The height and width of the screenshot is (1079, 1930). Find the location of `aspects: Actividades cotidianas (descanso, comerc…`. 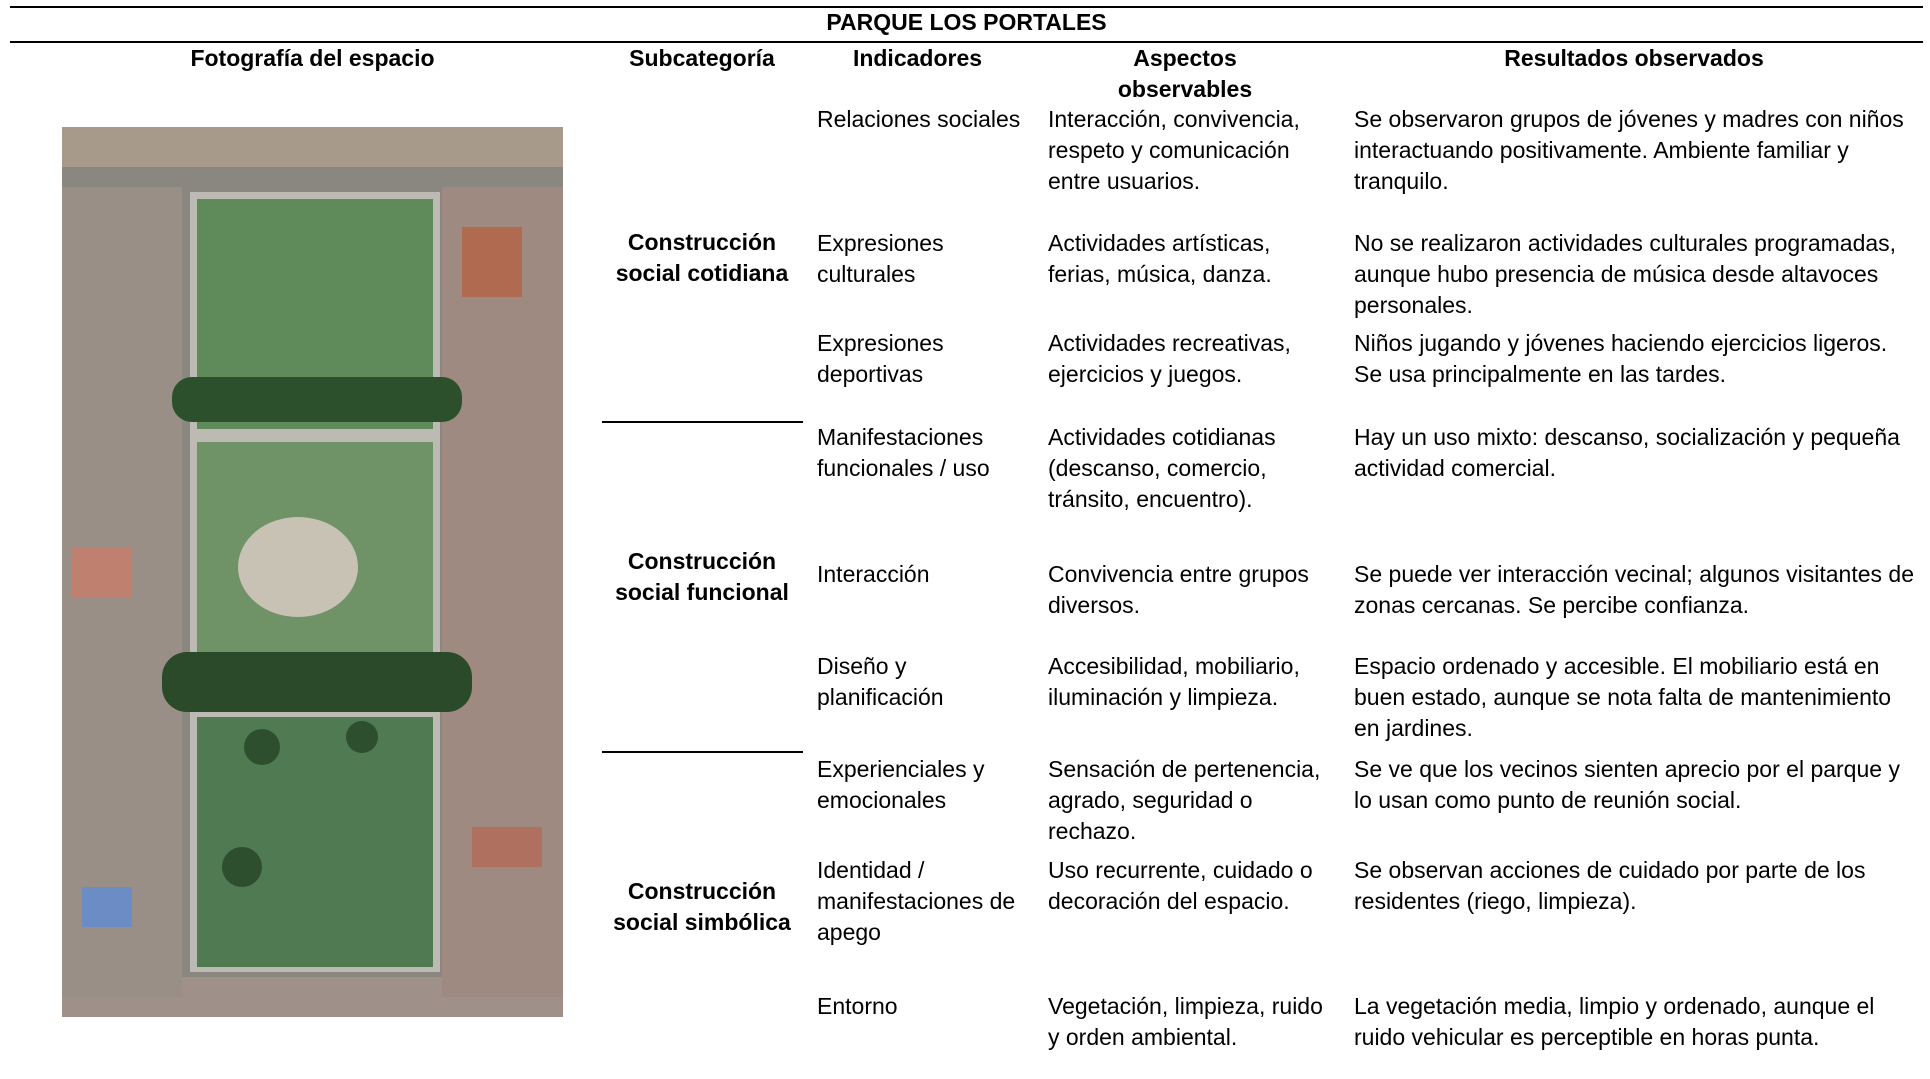

aspects: Actividades cotidianas (descanso, comerc… is located at coordinates (1162, 468).